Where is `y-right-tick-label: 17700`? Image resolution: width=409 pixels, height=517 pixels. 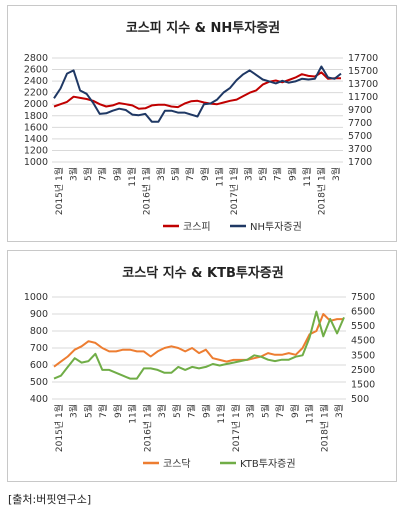 y-right-tick-label: 17700 is located at coordinates (363, 58).